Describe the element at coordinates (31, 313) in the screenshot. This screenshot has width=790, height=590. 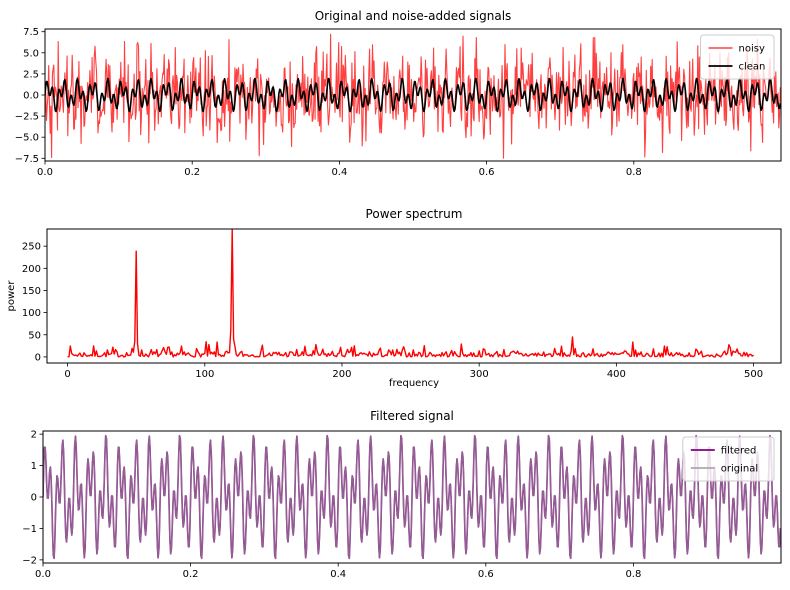
I see `y-tick-label: 100` at that location.